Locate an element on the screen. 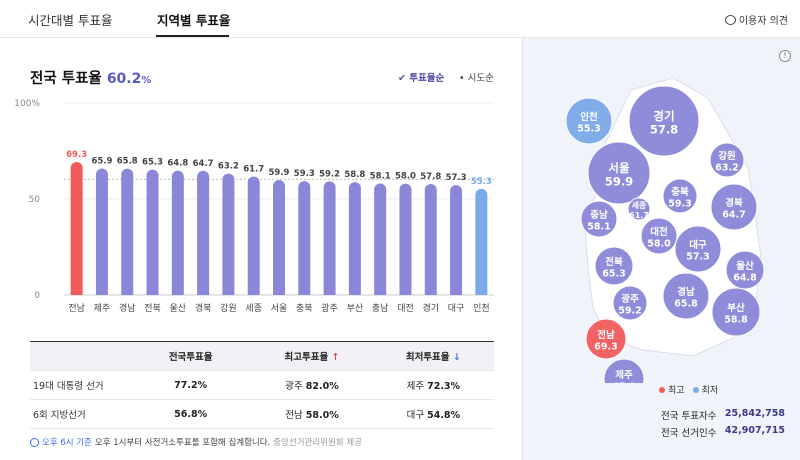 This screenshot has height=460, width=800. x-tick-label: 전남 is located at coordinates (76, 308).